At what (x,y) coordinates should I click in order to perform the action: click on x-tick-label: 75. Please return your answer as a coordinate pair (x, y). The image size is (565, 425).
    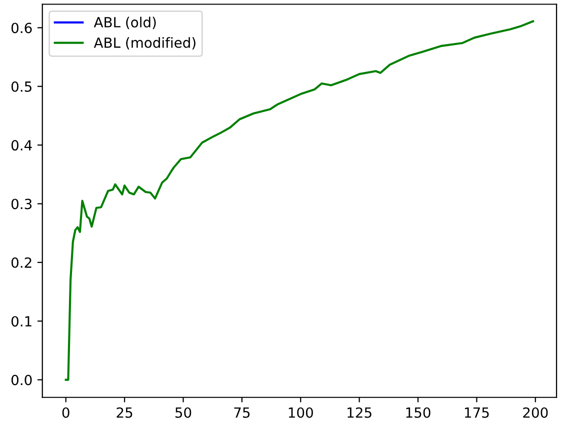
    Looking at the image, I should click on (242, 413).